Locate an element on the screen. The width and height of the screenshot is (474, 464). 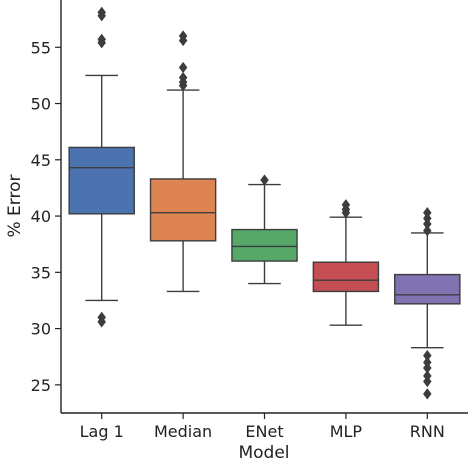
x-tick-label: Median is located at coordinates (183, 431).